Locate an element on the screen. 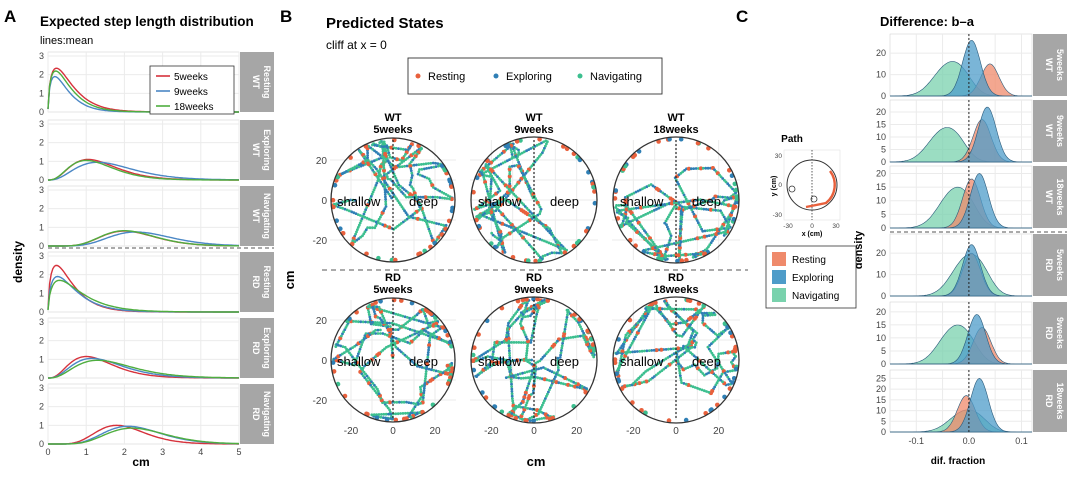  inset-y-tick: 30 is located at coordinates (779, 156).